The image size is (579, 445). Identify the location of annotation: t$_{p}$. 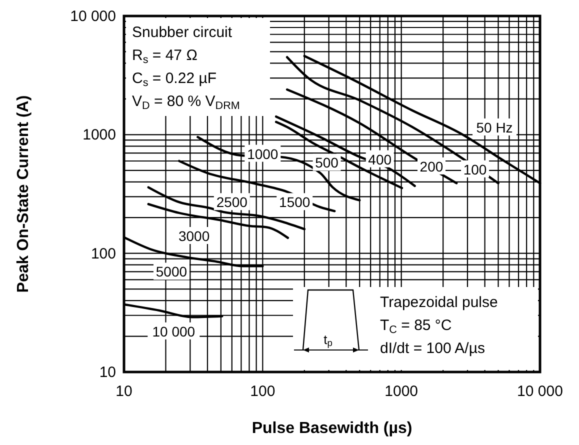
(328, 340).